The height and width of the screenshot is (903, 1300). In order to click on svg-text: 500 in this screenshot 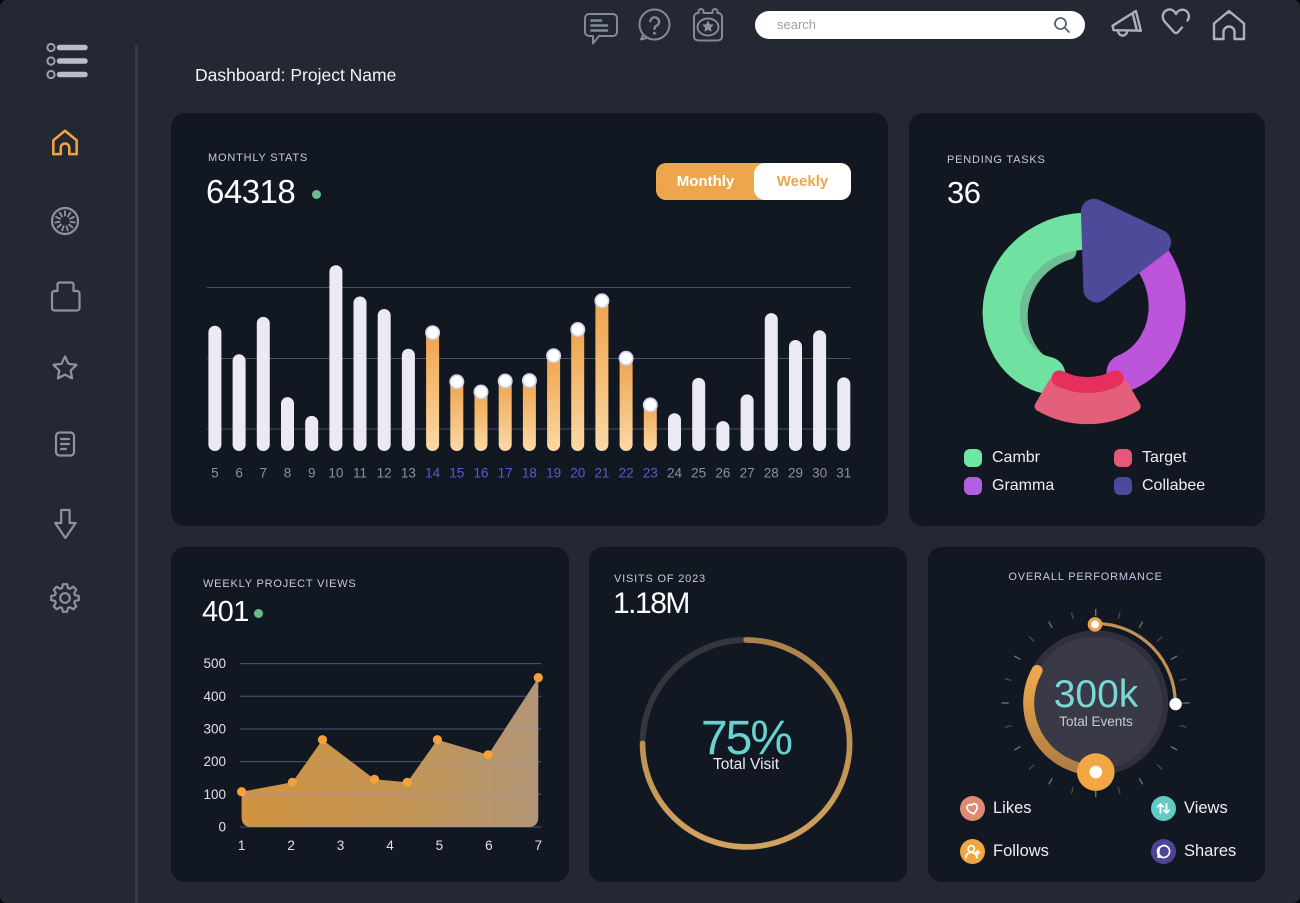, I will do `click(214, 663)`.